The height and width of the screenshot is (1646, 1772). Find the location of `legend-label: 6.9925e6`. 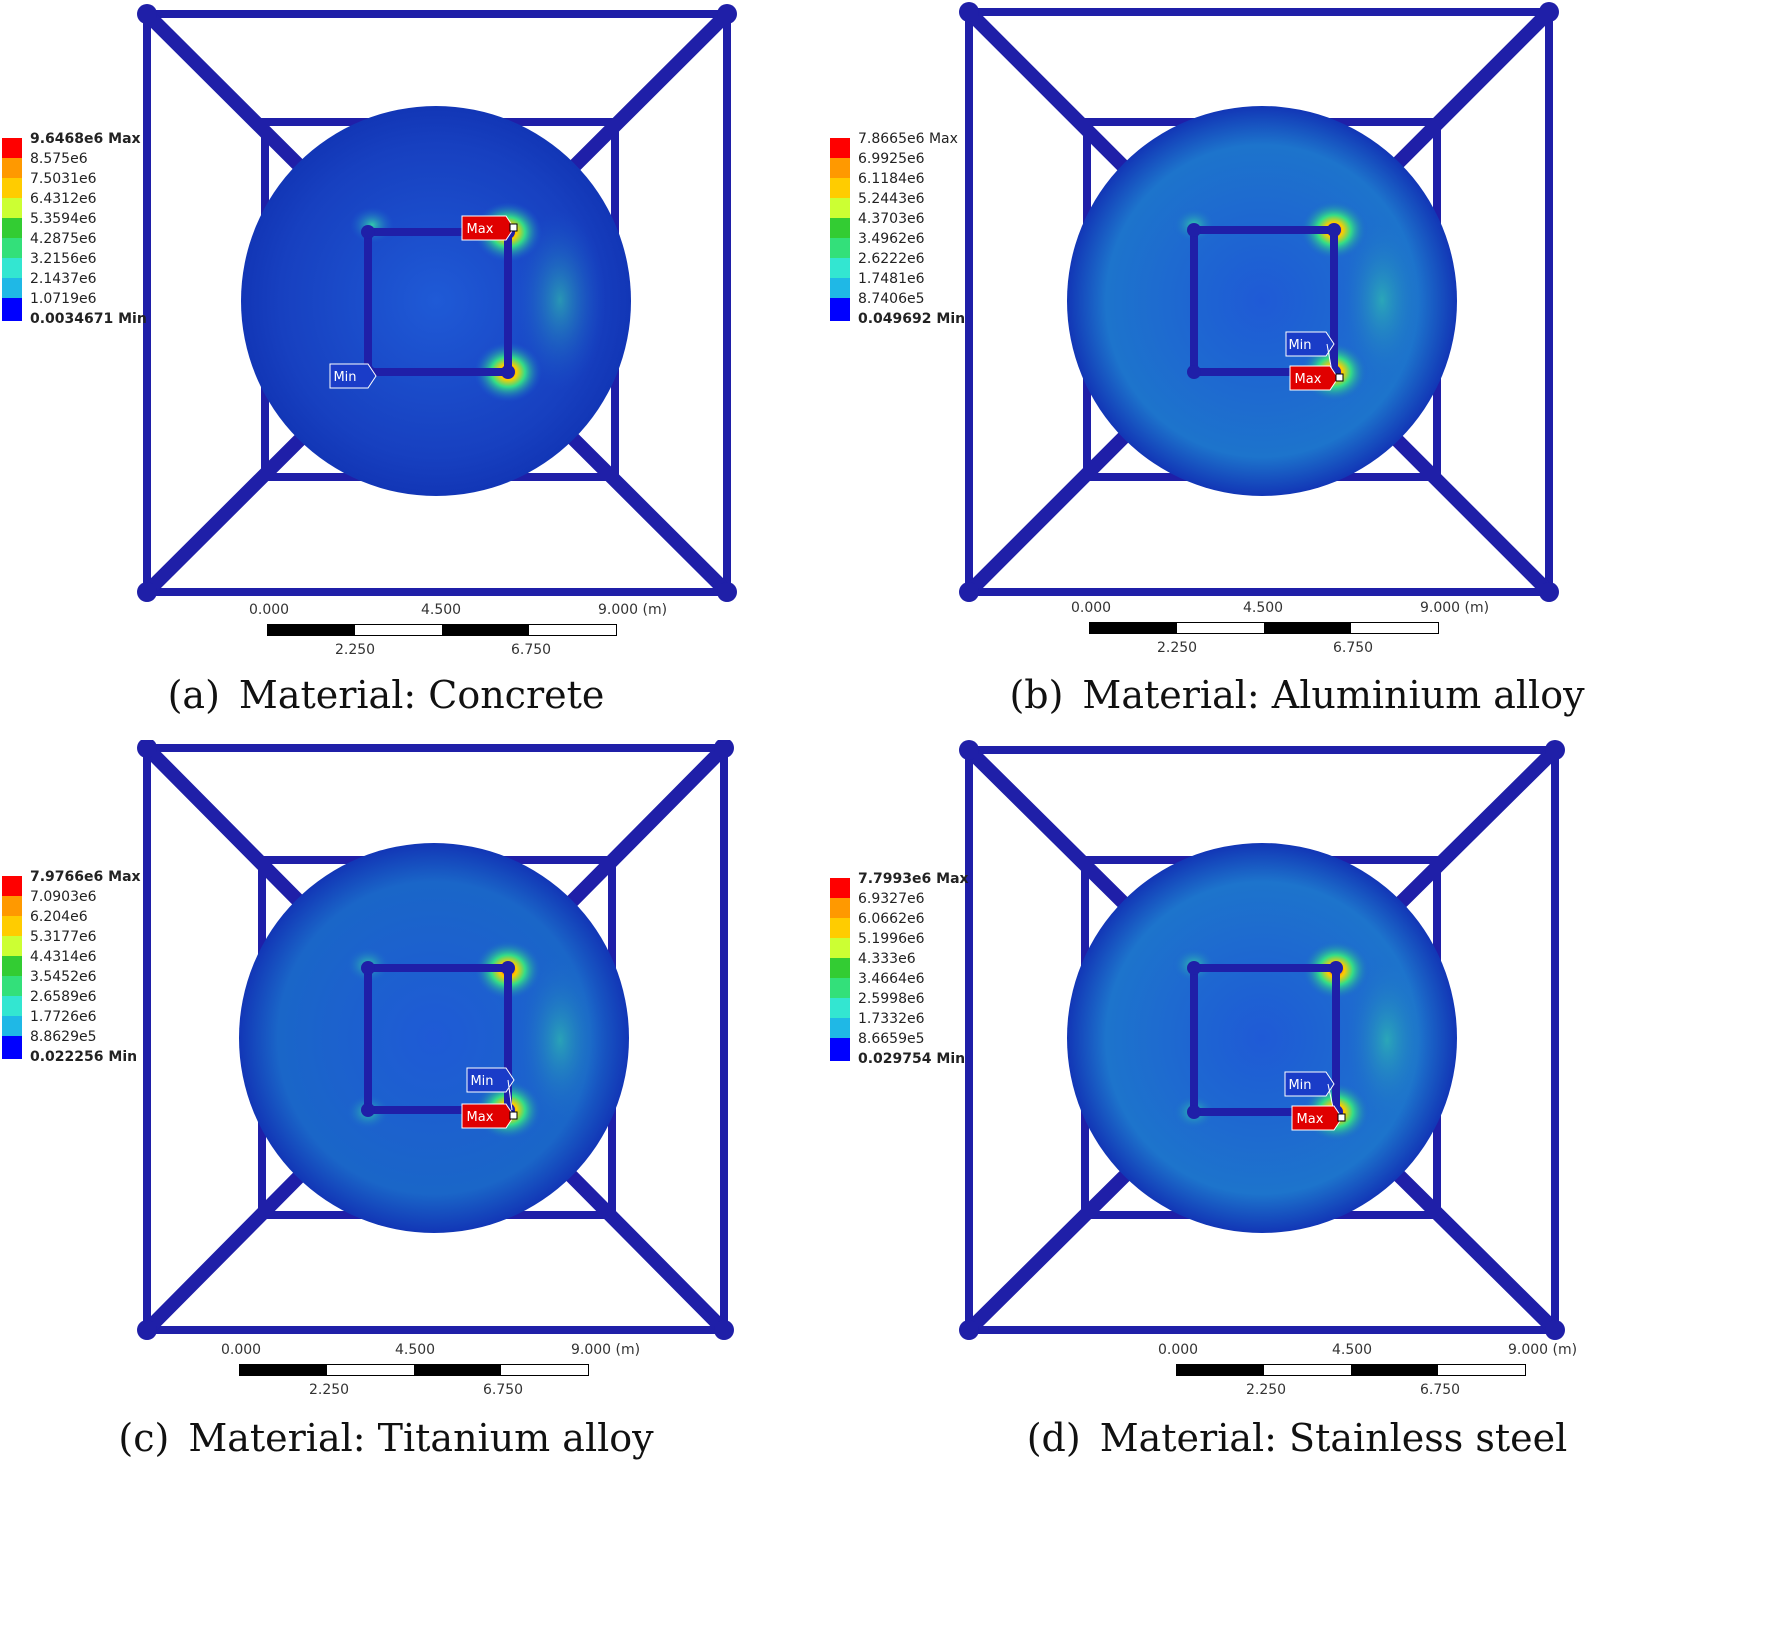

legend-label: 6.9925e6 is located at coordinates (891, 158).